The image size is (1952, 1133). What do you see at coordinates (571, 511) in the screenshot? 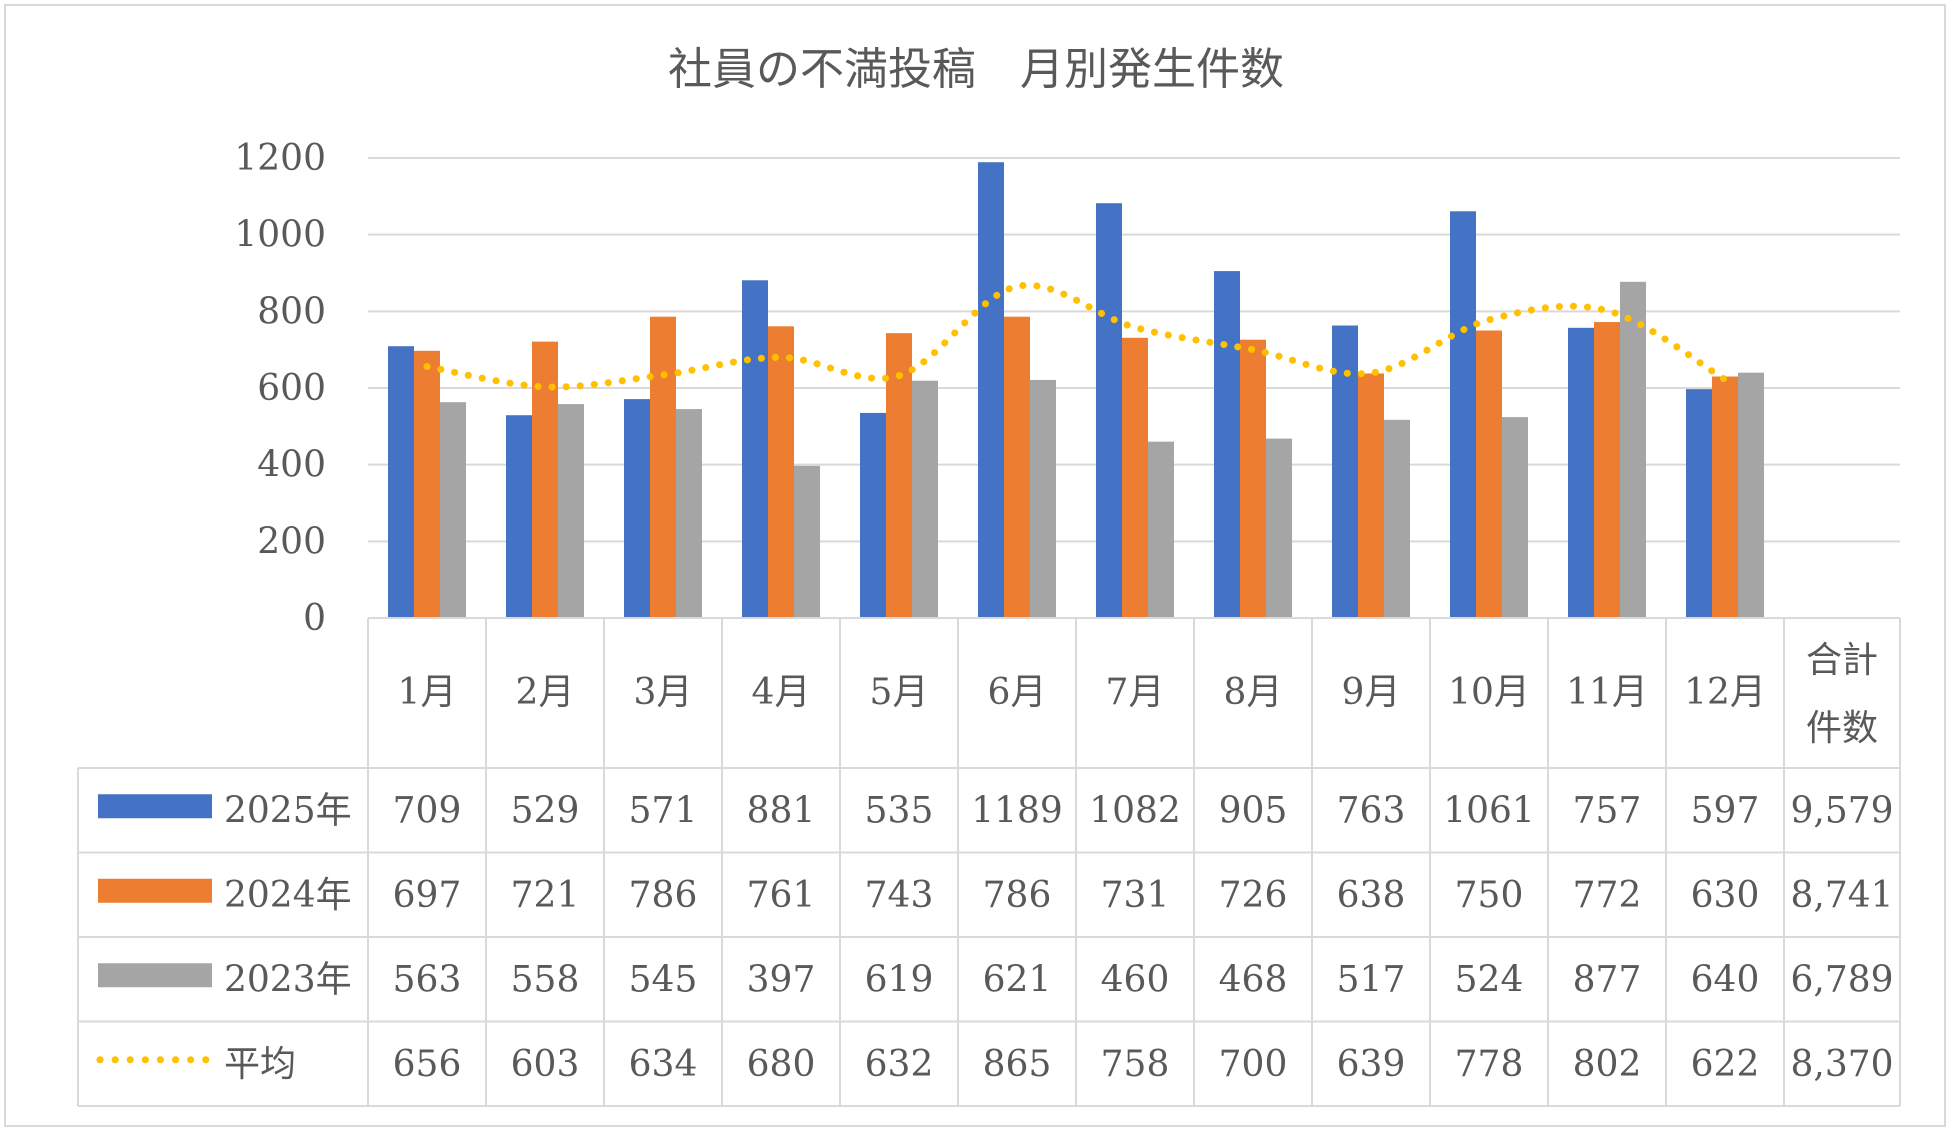
I see `bar-2023年-2月` at bounding box center [571, 511].